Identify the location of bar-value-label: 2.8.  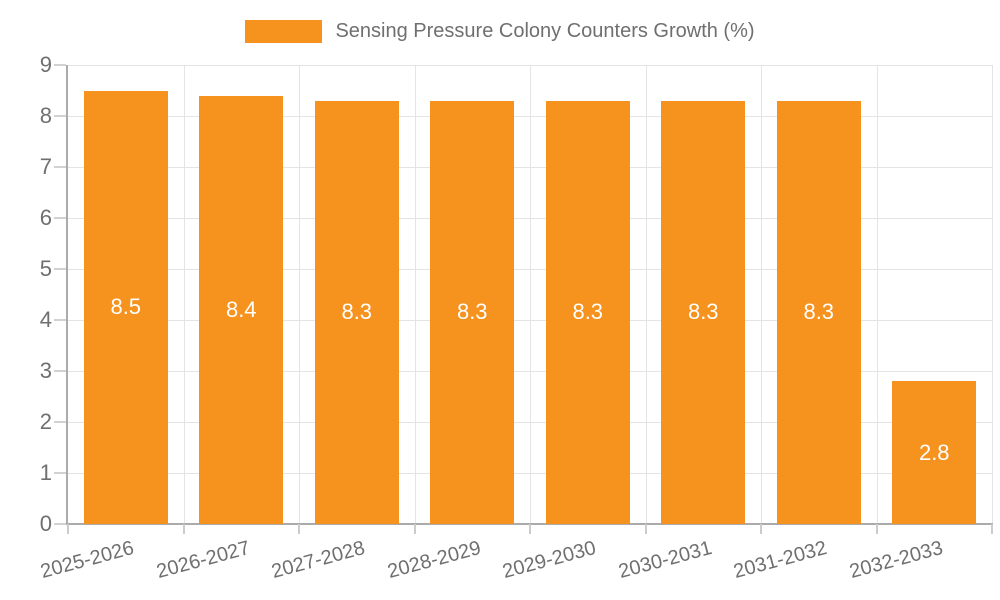
(934, 452).